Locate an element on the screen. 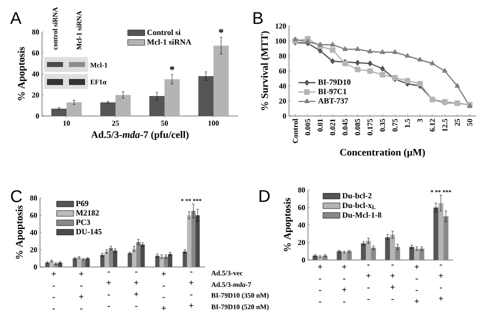  chart-title: D is located at coordinates (265, 196).